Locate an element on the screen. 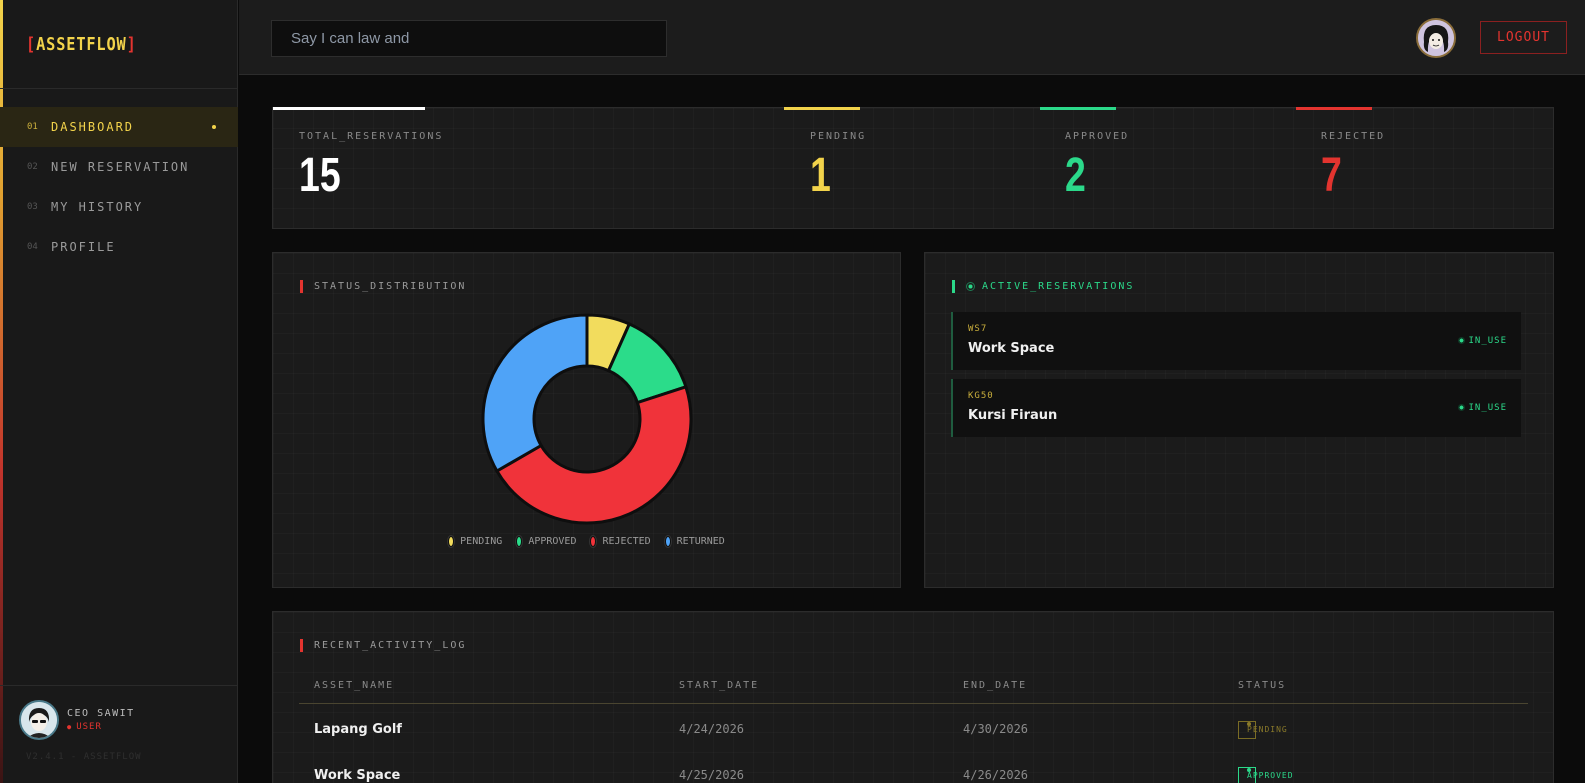  profile-avatar is located at coordinates (1436, 38).